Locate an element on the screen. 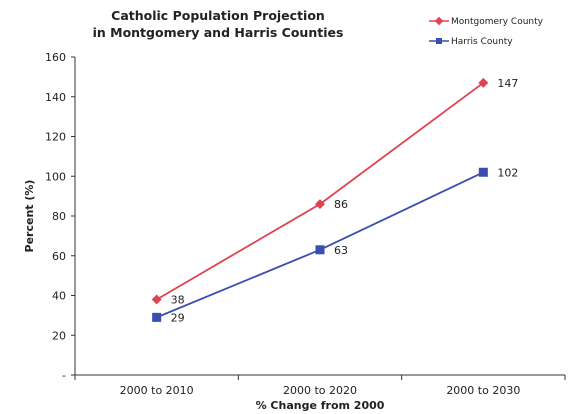 The width and height of the screenshot is (573, 414). y-tick-label: 60 is located at coordinates (59, 256).